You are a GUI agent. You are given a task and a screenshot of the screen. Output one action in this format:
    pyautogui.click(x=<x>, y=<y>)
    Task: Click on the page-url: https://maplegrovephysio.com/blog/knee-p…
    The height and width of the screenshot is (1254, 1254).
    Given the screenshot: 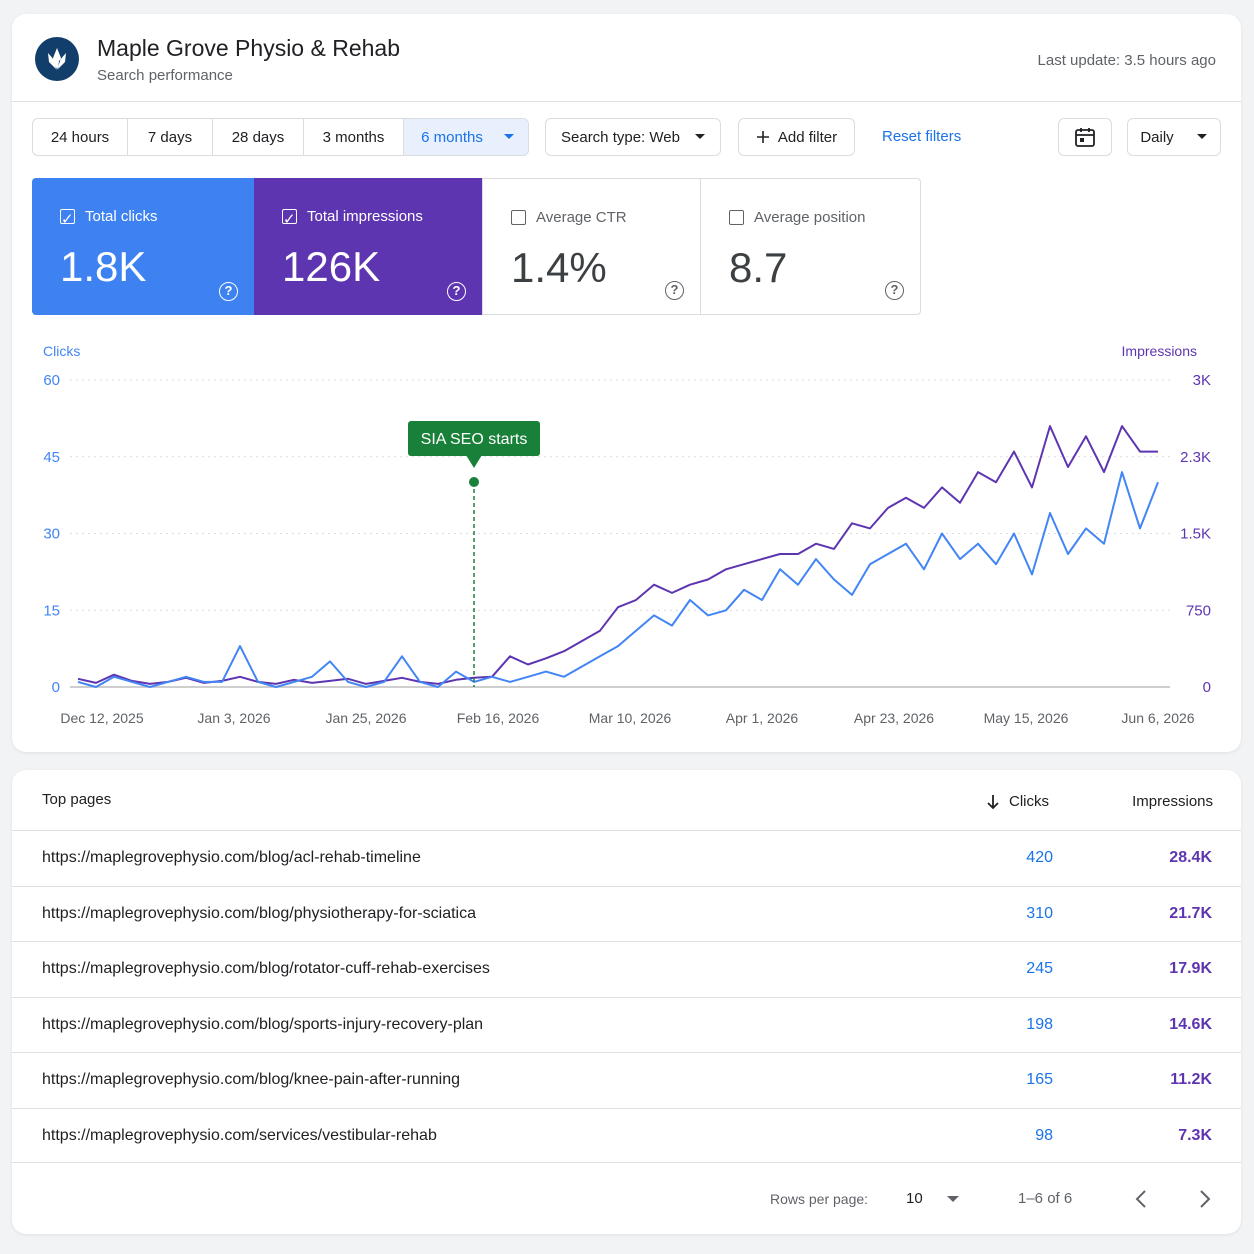 What is the action you would take?
    pyautogui.click(x=251, y=1079)
    